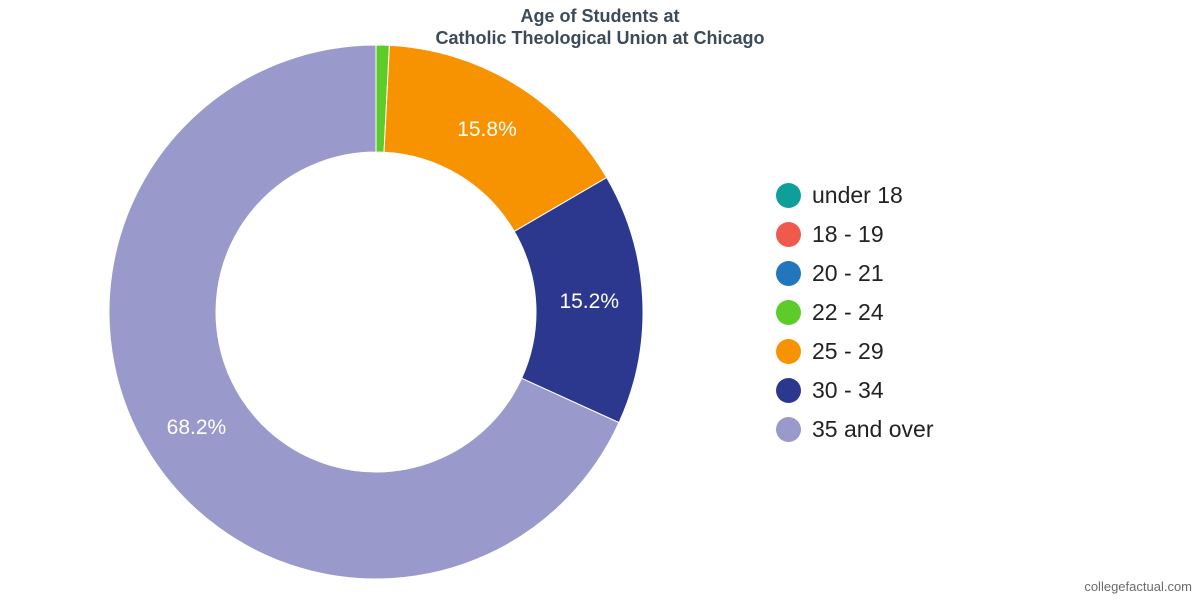  I want to click on legend-item: 30 - 34, so click(854, 390).